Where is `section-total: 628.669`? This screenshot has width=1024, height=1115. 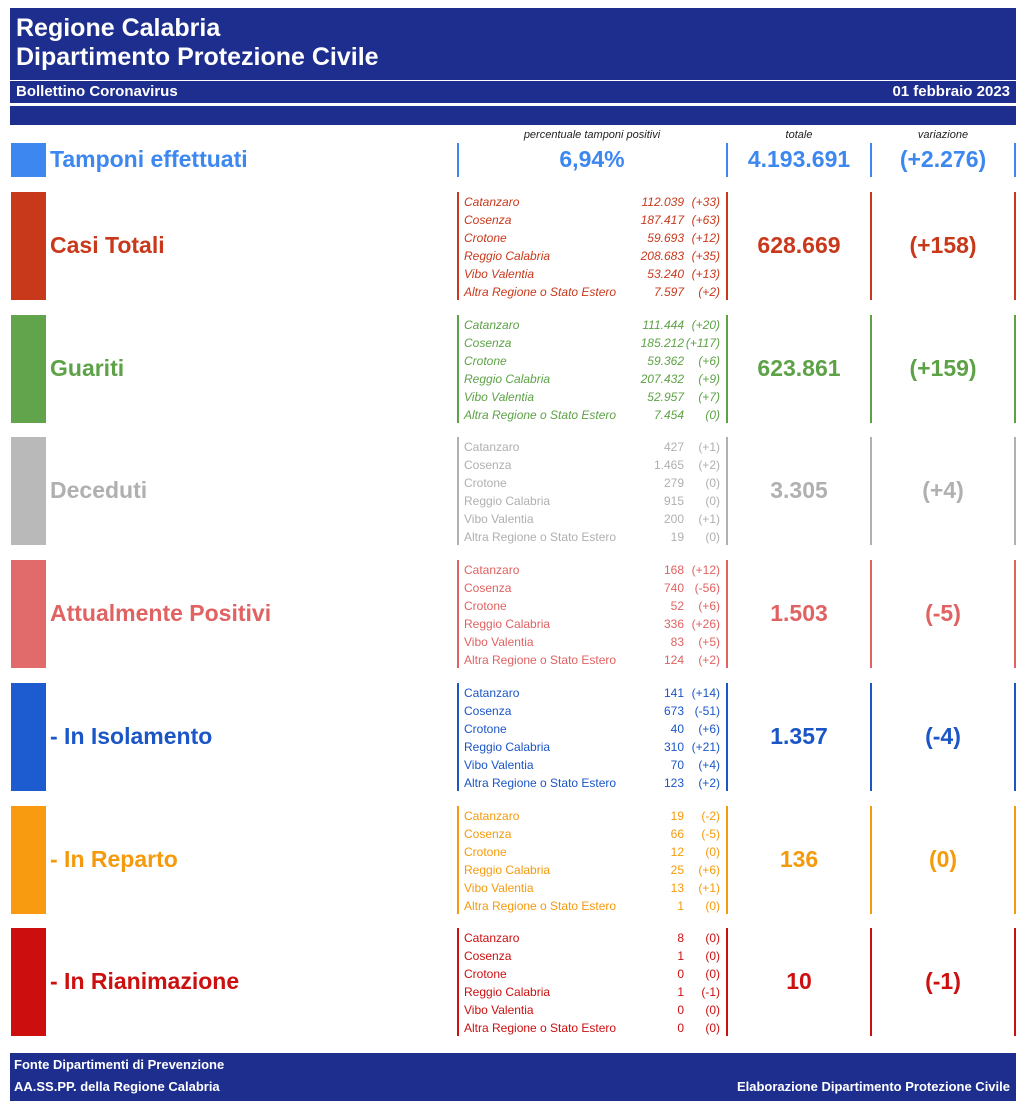 section-total: 628.669 is located at coordinates (799, 245).